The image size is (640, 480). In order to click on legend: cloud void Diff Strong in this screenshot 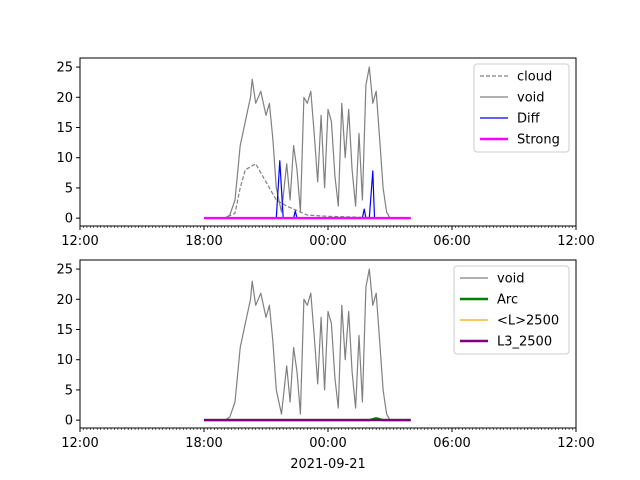, I will do `click(521, 108)`.